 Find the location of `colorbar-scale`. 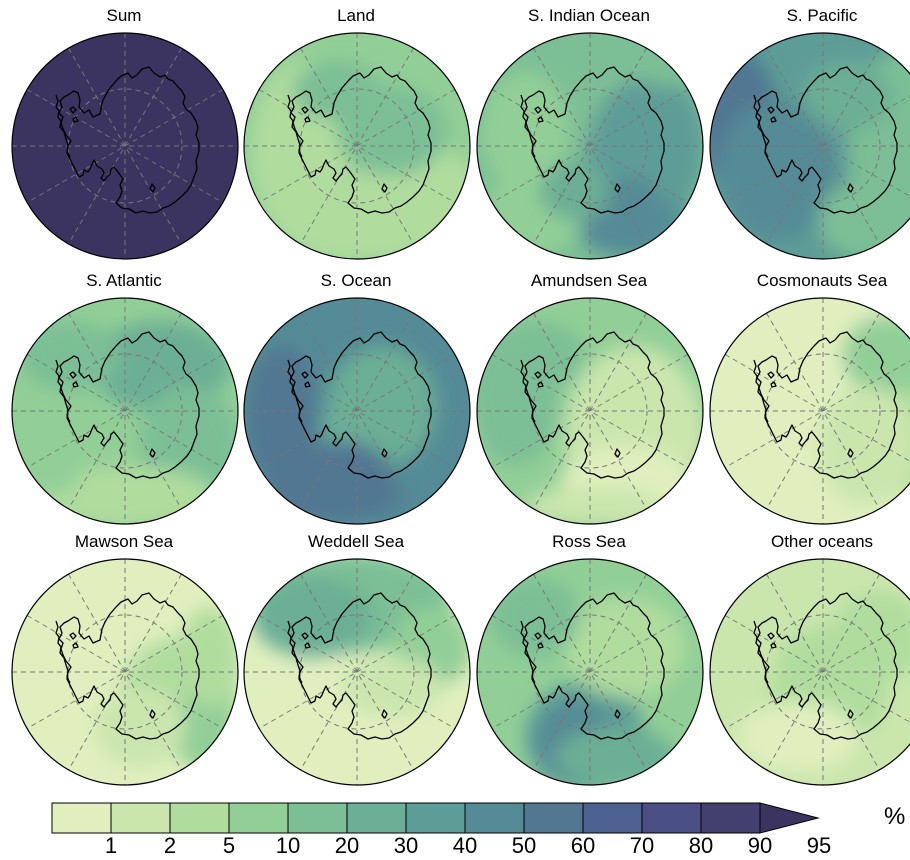

colorbar-scale is located at coordinates (435, 818).